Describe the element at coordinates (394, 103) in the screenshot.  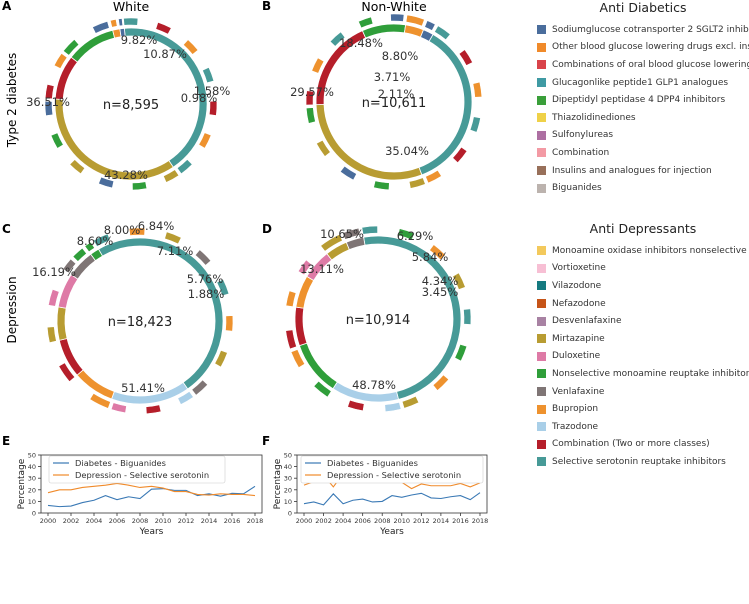
I see `donut-center-label: n=10,611` at that location.